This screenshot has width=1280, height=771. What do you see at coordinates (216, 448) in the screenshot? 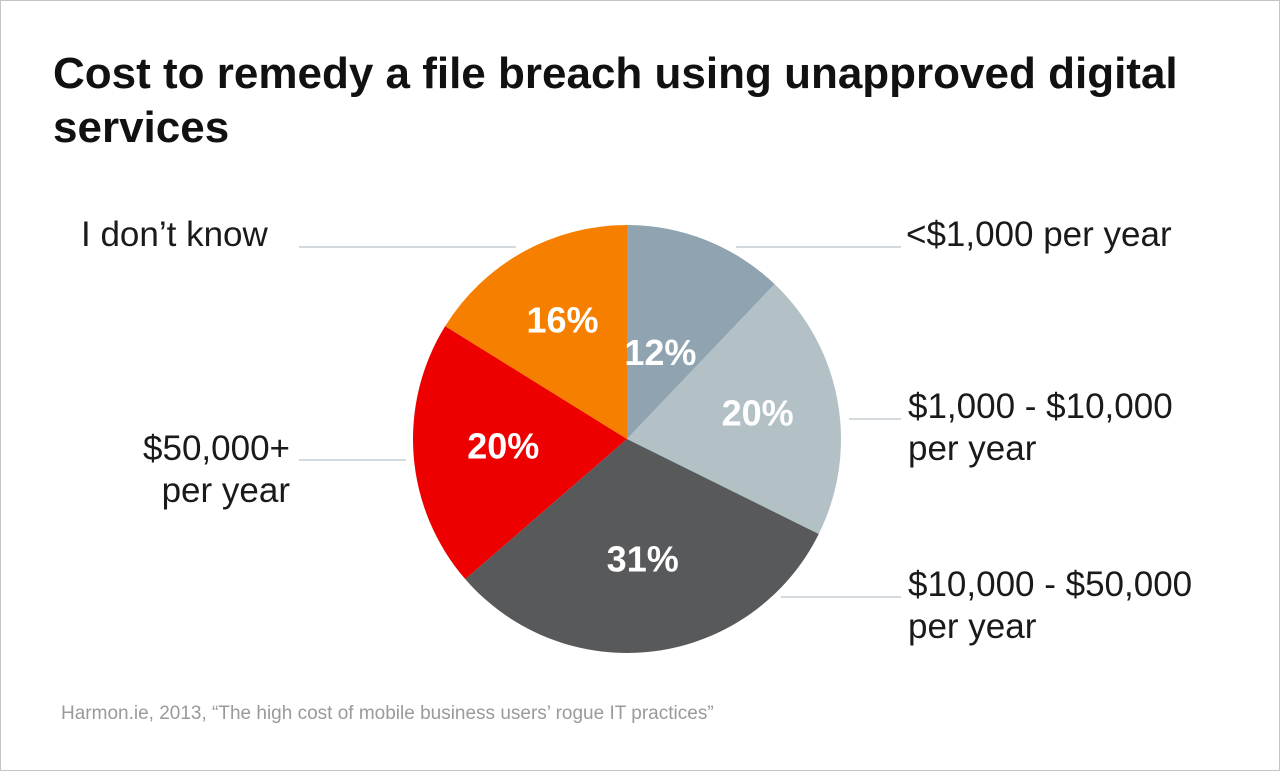
I see `label-50000-plus-line1: $50,000+` at bounding box center [216, 448].